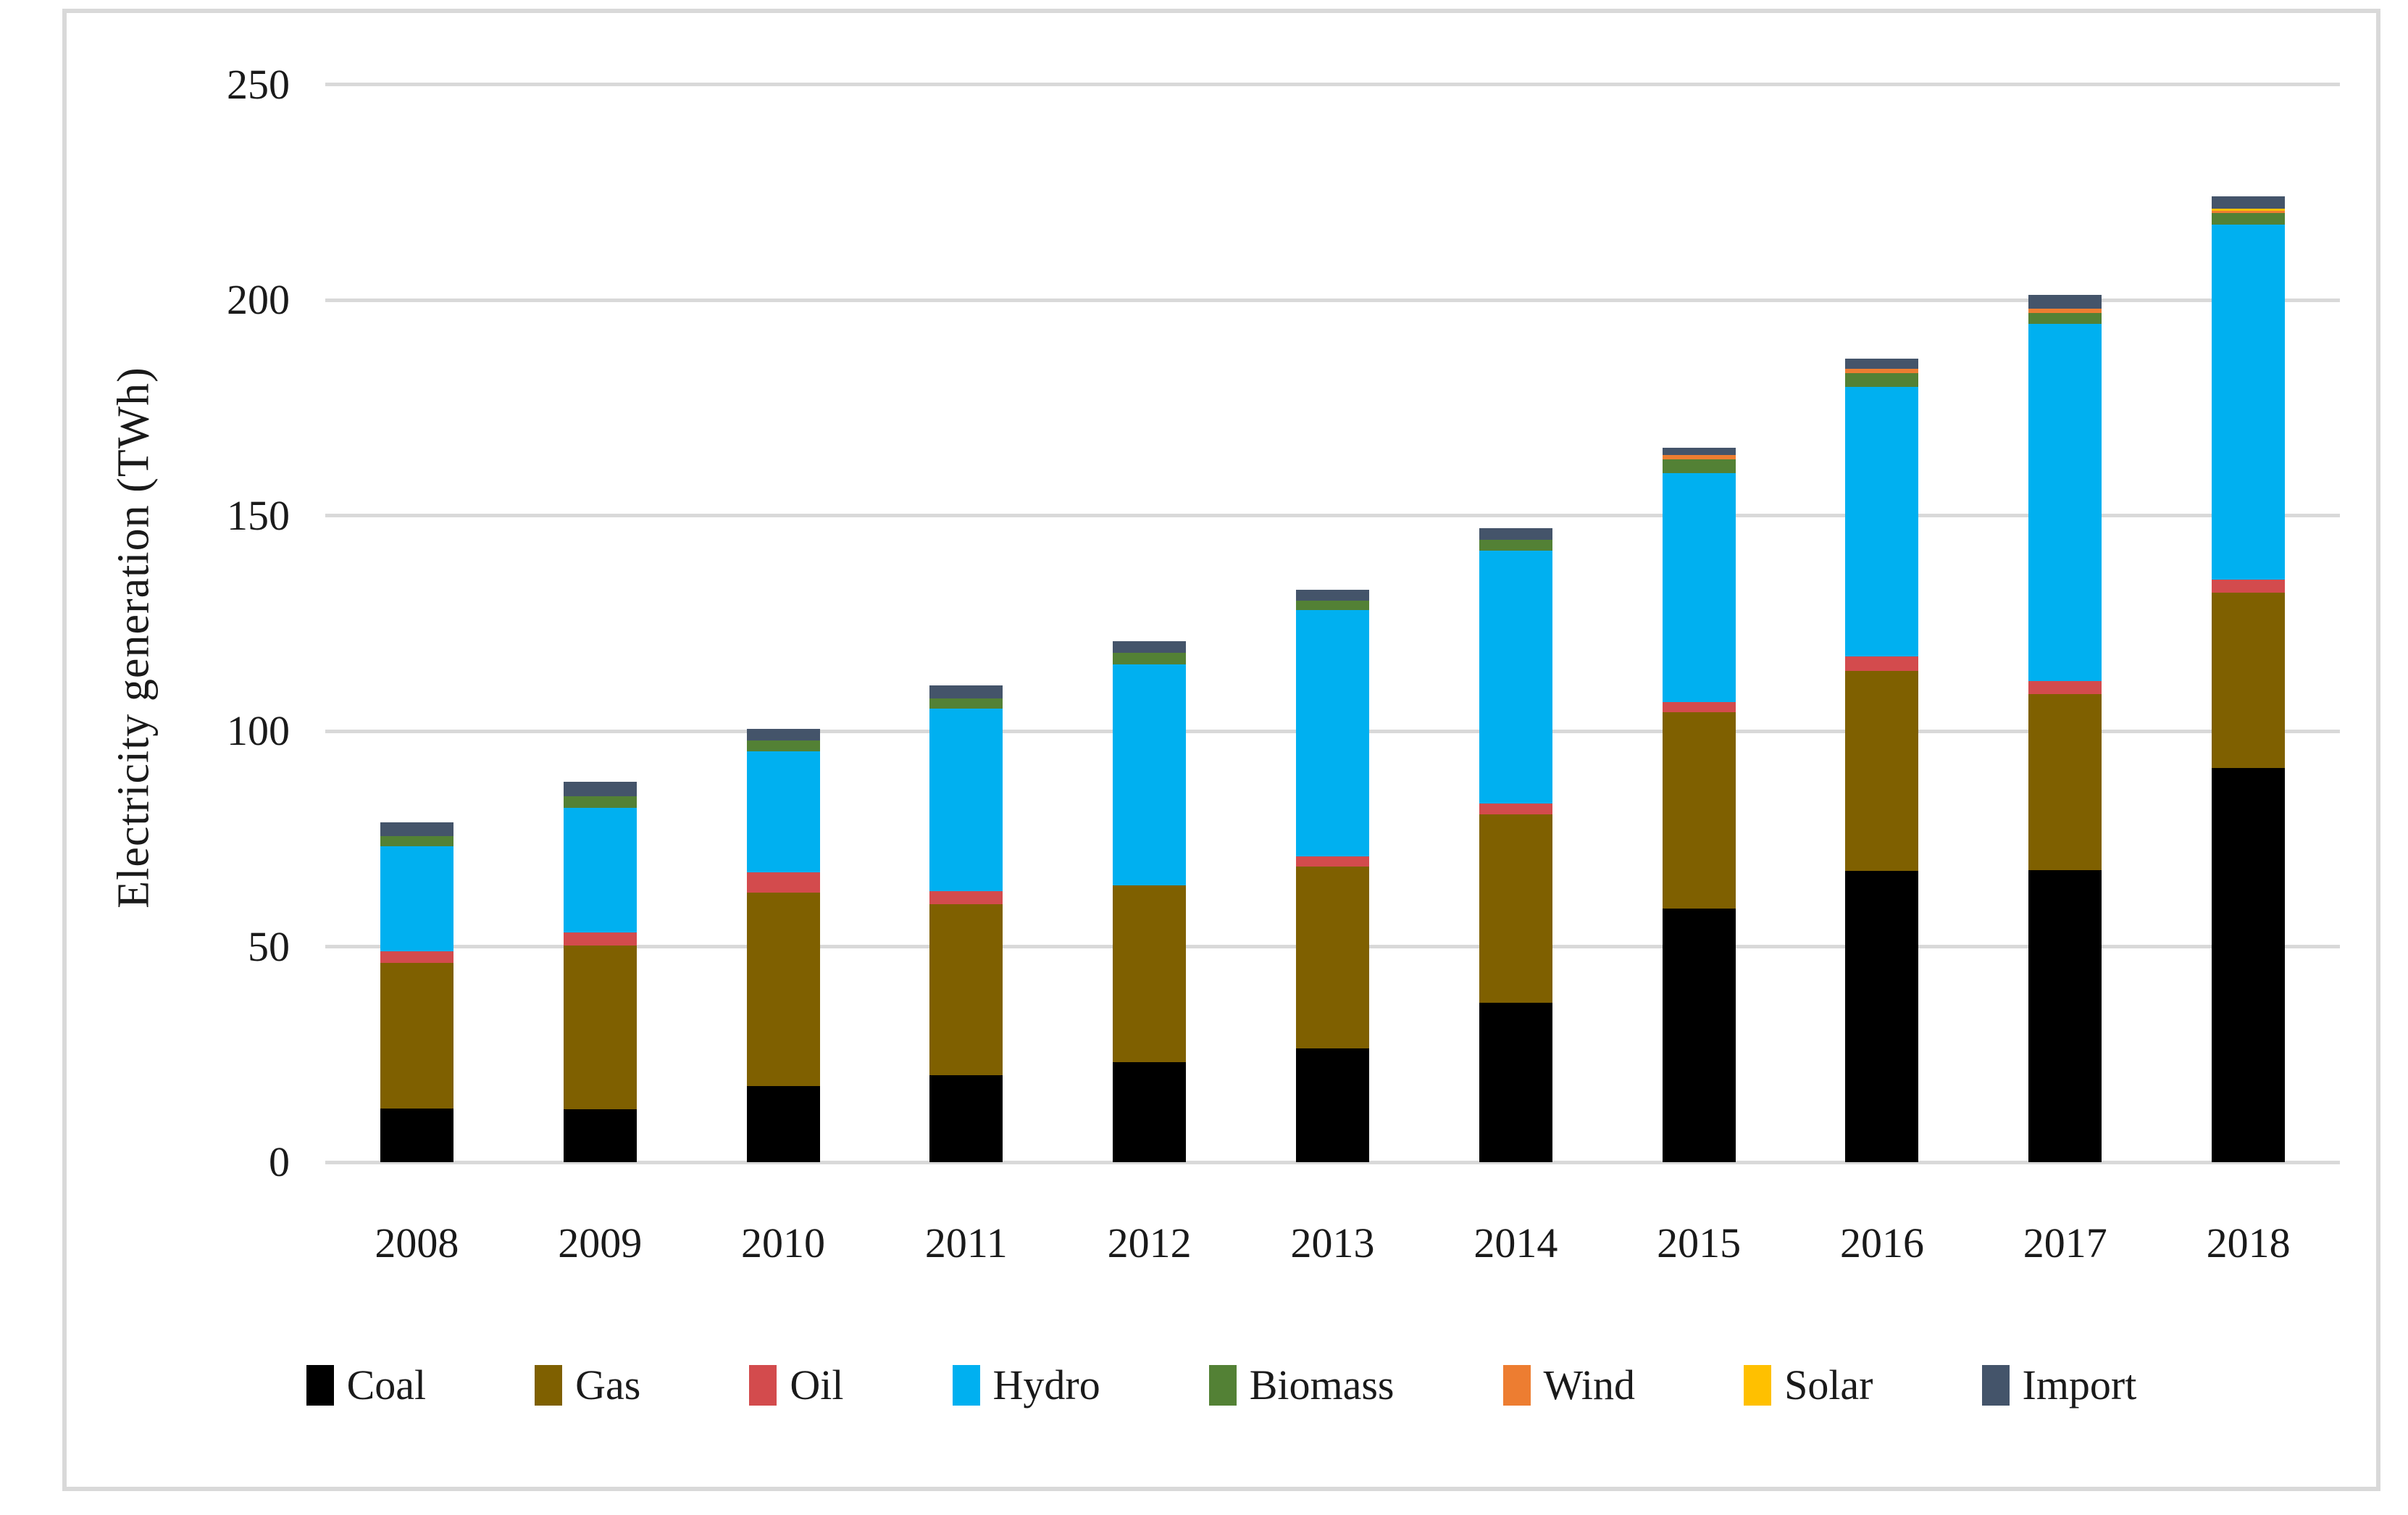 The height and width of the screenshot is (1515, 2408). I want to click on y-tick-label-0: 0, so click(280, 1161).